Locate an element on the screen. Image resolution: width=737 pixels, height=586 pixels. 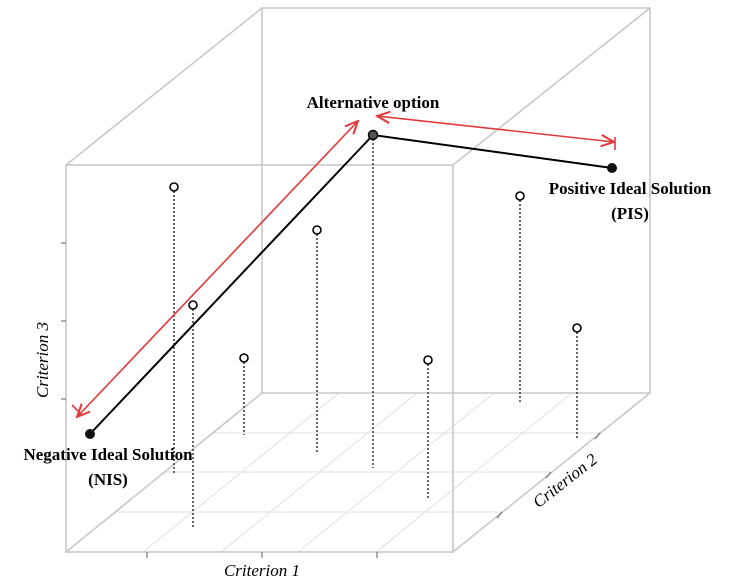
nis-abbr: (NIS) is located at coordinates (108, 479).